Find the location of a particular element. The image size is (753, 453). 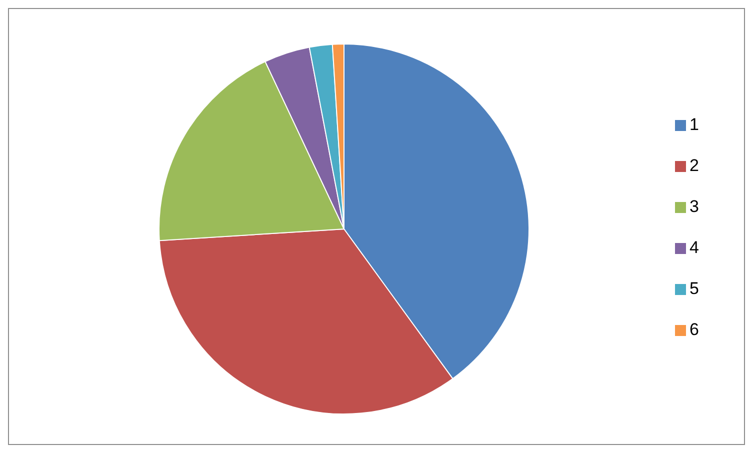

legend-label: 4 is located at coordinates (694, 247).